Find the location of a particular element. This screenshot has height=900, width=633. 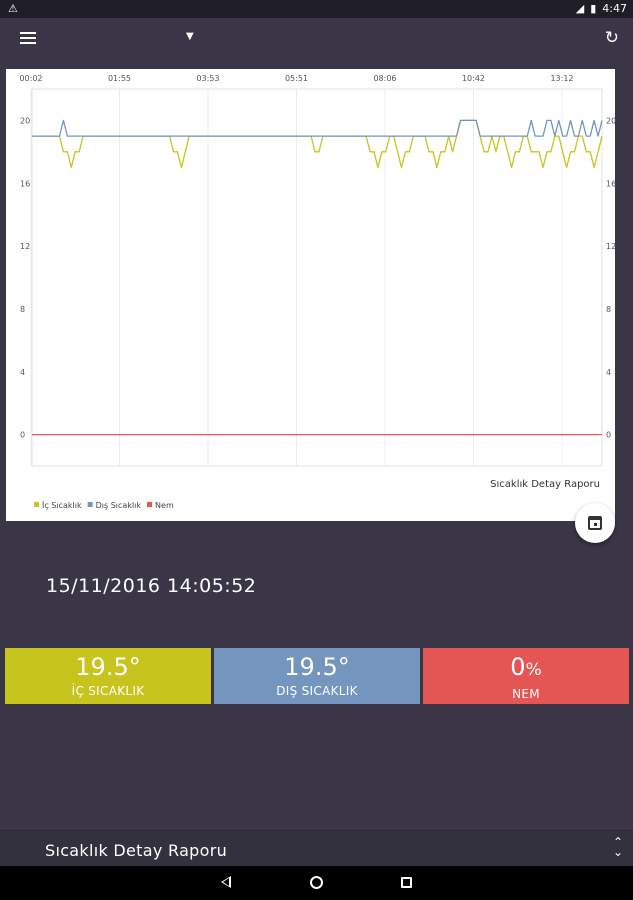

y-tick-label-right: 4 is located at coordinates (608, 372).